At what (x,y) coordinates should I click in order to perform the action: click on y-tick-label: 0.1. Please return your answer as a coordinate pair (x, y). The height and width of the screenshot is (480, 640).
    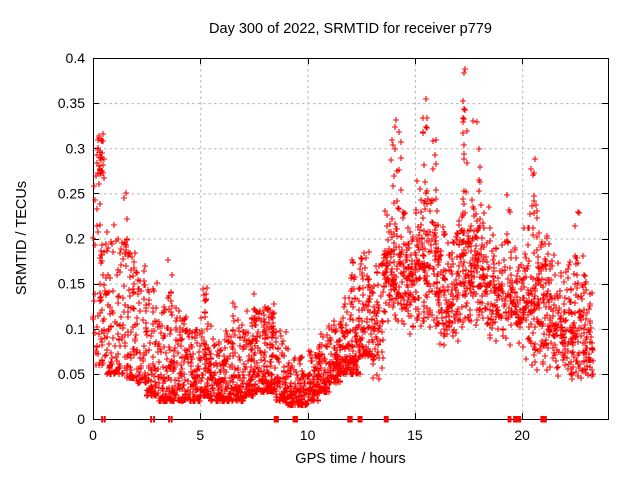
    Looking at the image, I should click on (76, 329).